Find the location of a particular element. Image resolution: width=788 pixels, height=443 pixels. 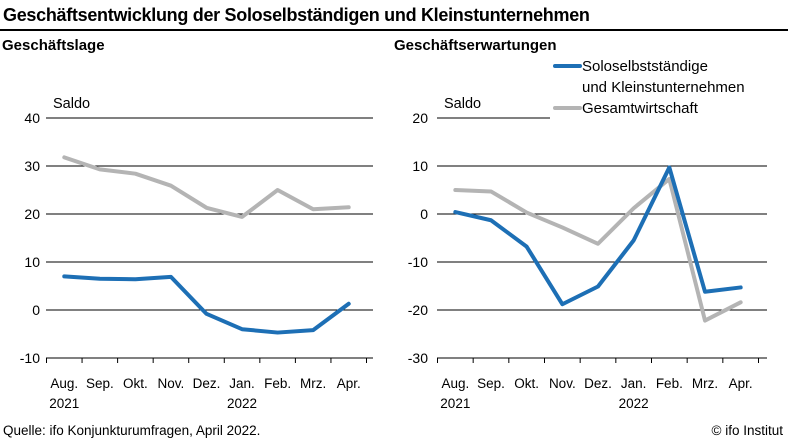

right-chart-title: Geschäftserwartungen is located at coordinates (475, 45).